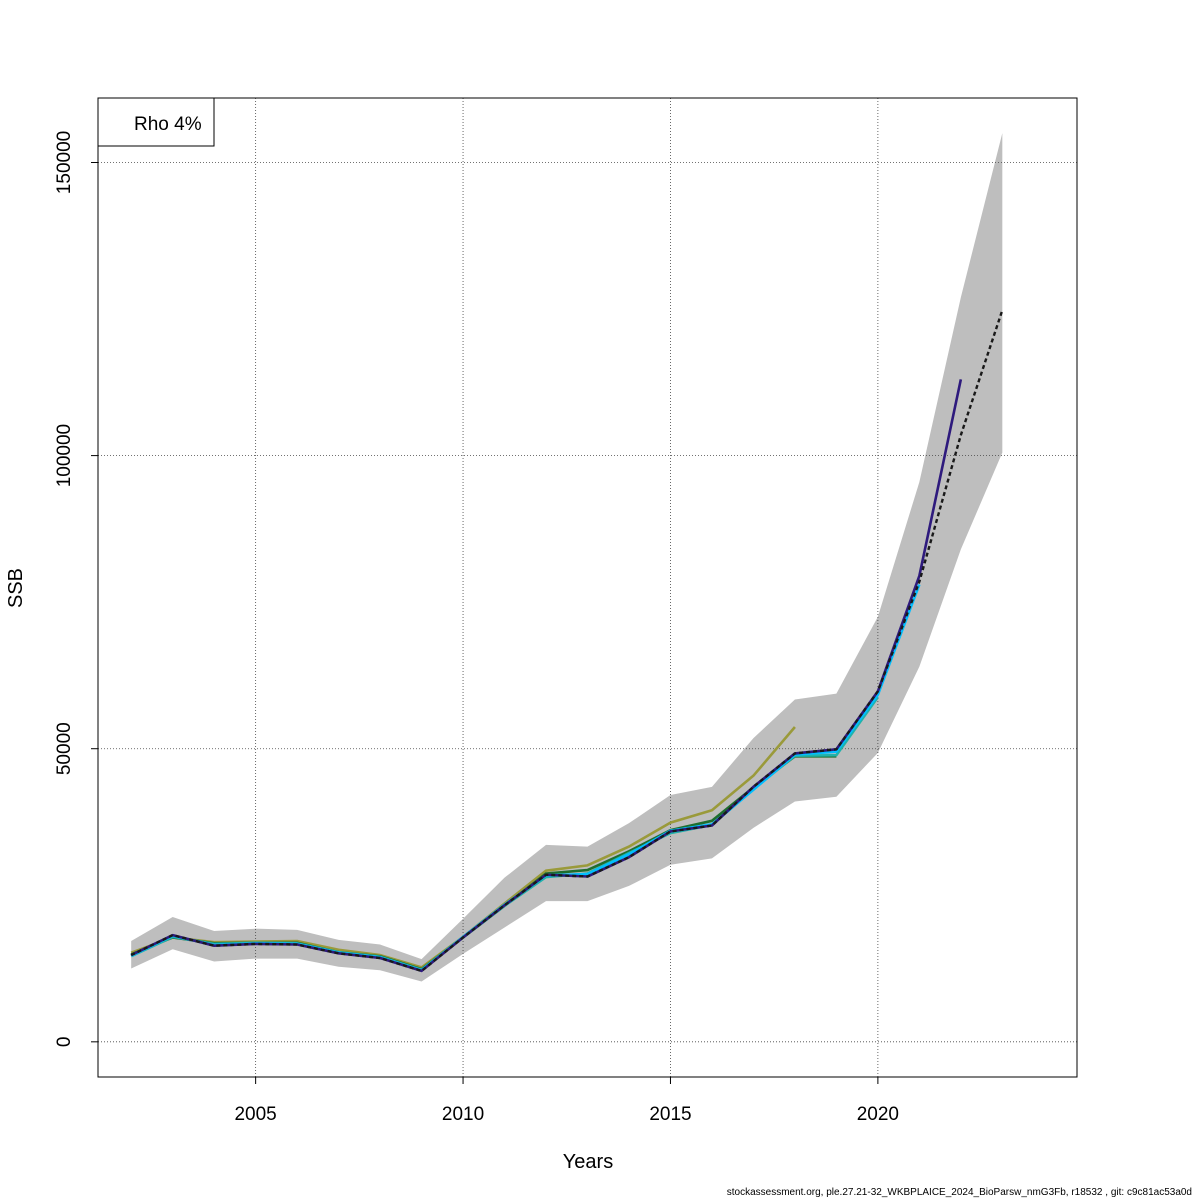 This screenshot has height=1200, width=1200. What do you see at coordinates (255, 1114) in the screenshot?
I see `x-tick-label: 2005` at bounding box center [255, 1114].